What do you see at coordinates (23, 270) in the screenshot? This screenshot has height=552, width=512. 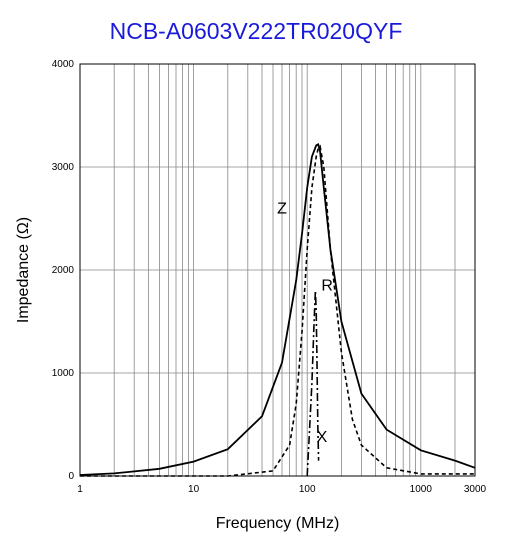 I see `y-axis-label: Impedance (Ω)` at bounding box center [23, 270].